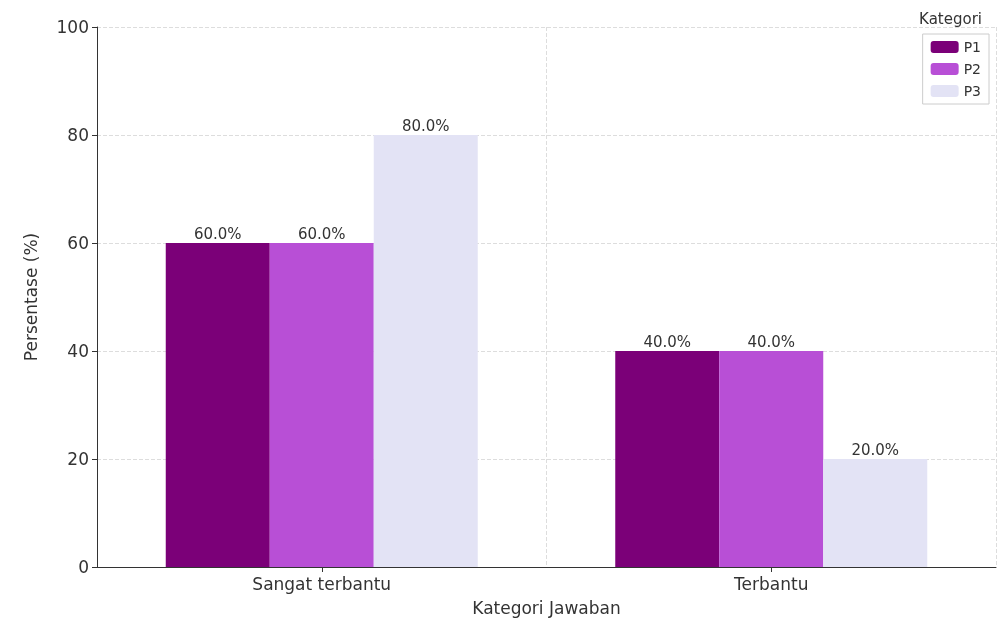 Image resolution: width=1001 pixels, height=628 pixels. Describe the element at coordinates (972, 47) in the screenshot. I see `legend-label: P1` at that location.